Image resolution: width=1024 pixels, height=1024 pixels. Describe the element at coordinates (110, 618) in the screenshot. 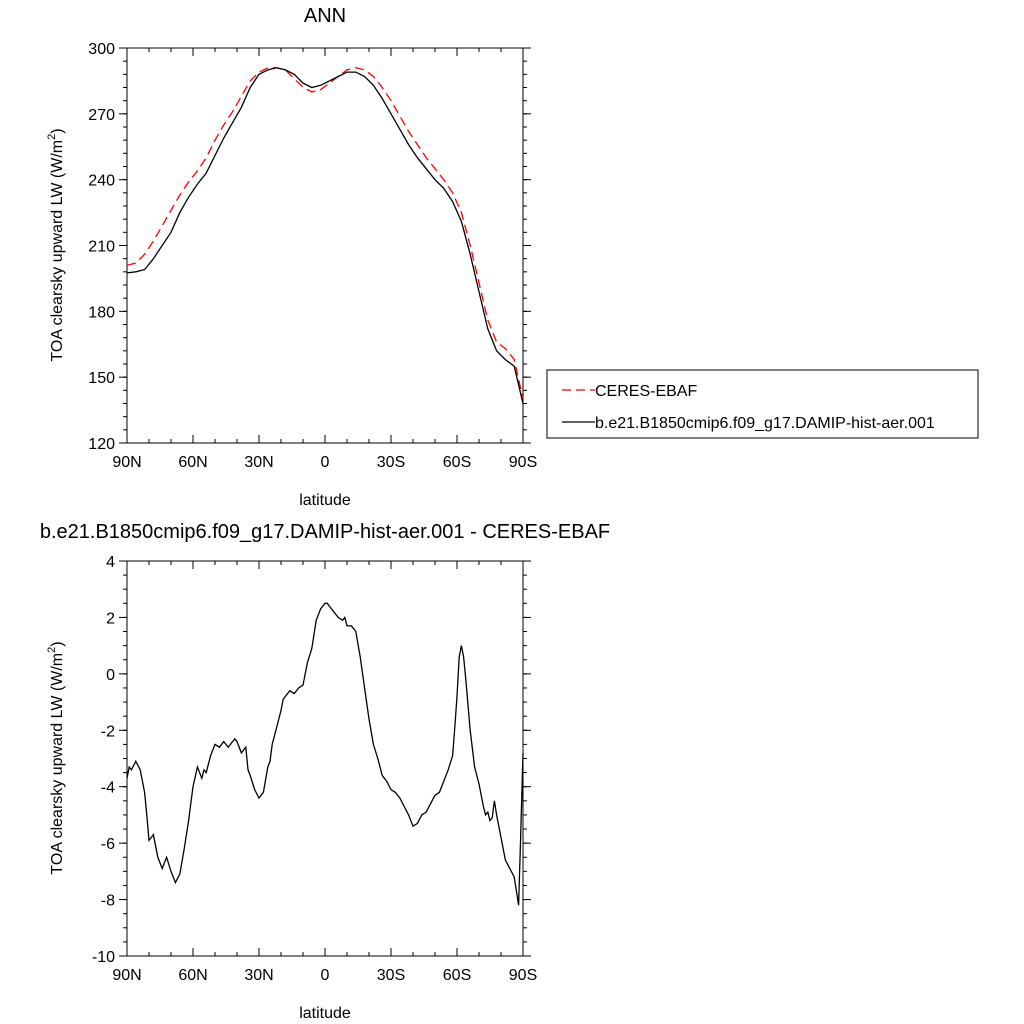

I see `y-tick-label: 2` at that location.